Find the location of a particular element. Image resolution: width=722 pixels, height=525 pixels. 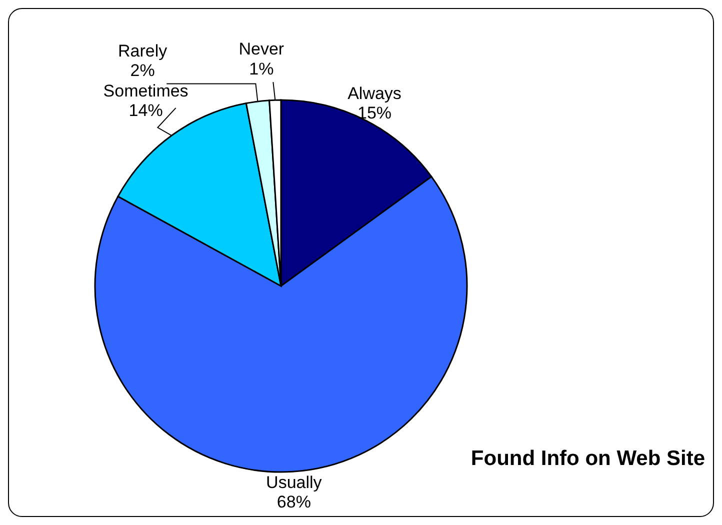

data-label: 1% is located at coordinates (261, 68).